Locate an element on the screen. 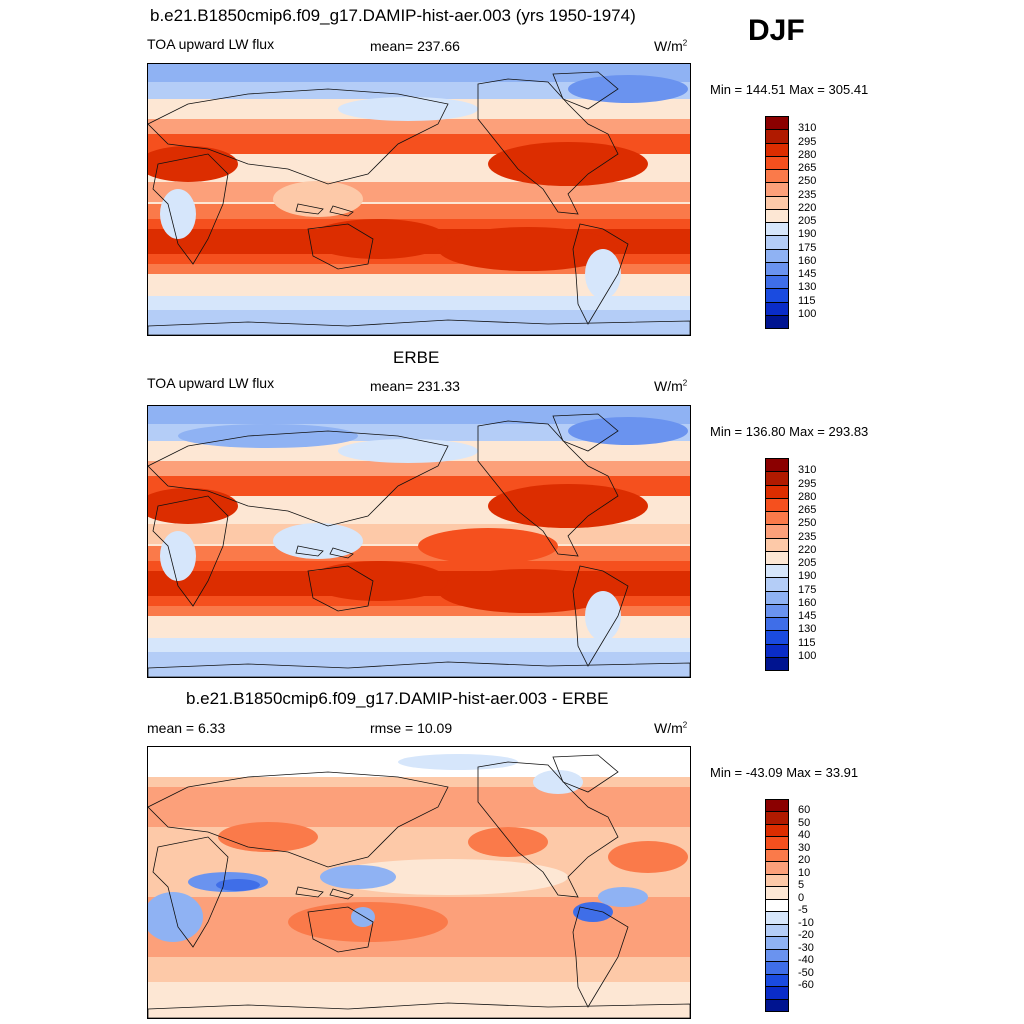 The height and width of the screenshot is (1024, 1024). panel1-minmax: Min = 144.51 Max = 305.41 is located at coordinates (789, 89).